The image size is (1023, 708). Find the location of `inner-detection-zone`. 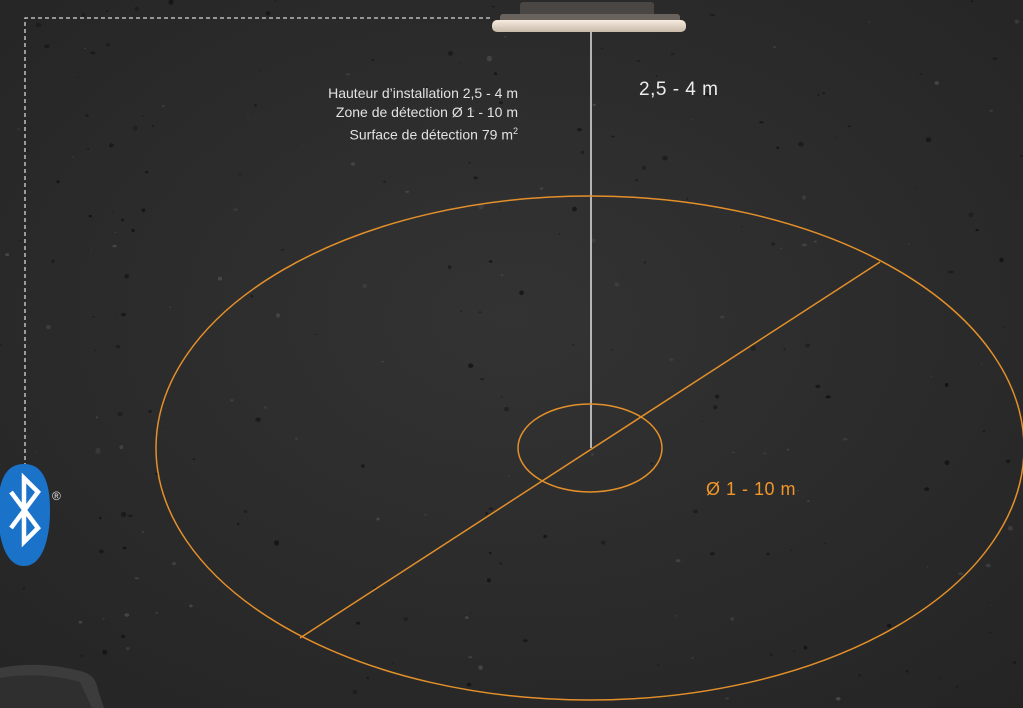

inner-detection-zone is located at coordinates (590, 448).